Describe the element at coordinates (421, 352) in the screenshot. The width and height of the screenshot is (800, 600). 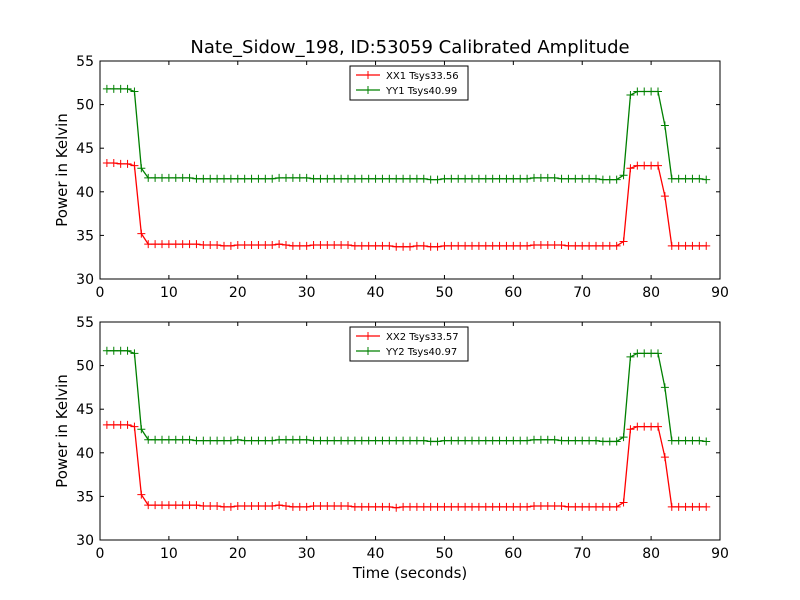
I see `legend-label: YY2 Tsys40.97` at that location.